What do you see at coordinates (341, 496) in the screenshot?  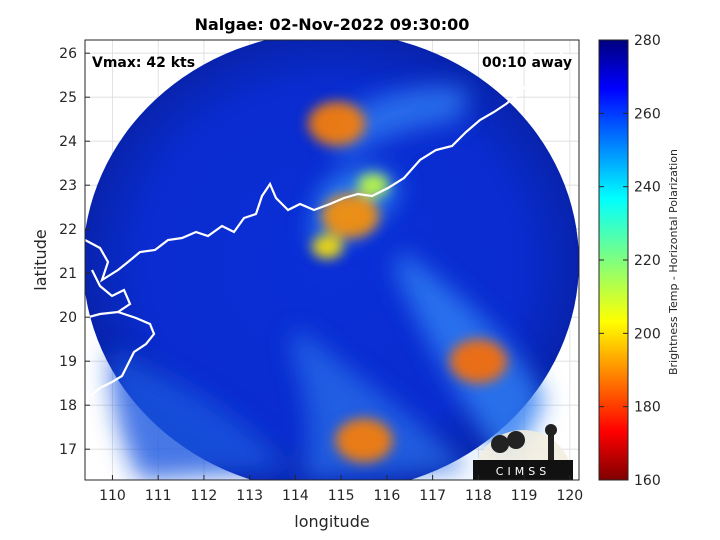 I see `x-tick-label: 115` at bounding box center [341, 496].